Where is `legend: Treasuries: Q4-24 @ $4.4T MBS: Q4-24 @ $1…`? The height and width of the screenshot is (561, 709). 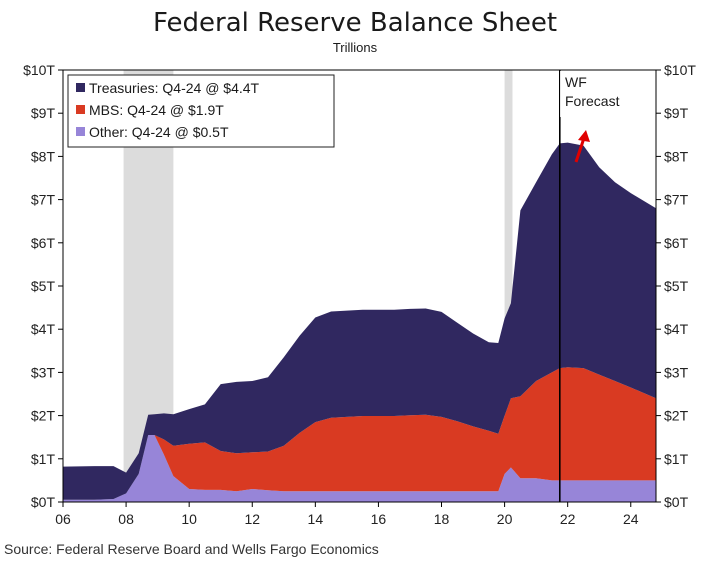
legend: Treasuries: Q4-24 @ $4.4T MBS: Q4-24 @ $1… is located at coordinates (201, 111).